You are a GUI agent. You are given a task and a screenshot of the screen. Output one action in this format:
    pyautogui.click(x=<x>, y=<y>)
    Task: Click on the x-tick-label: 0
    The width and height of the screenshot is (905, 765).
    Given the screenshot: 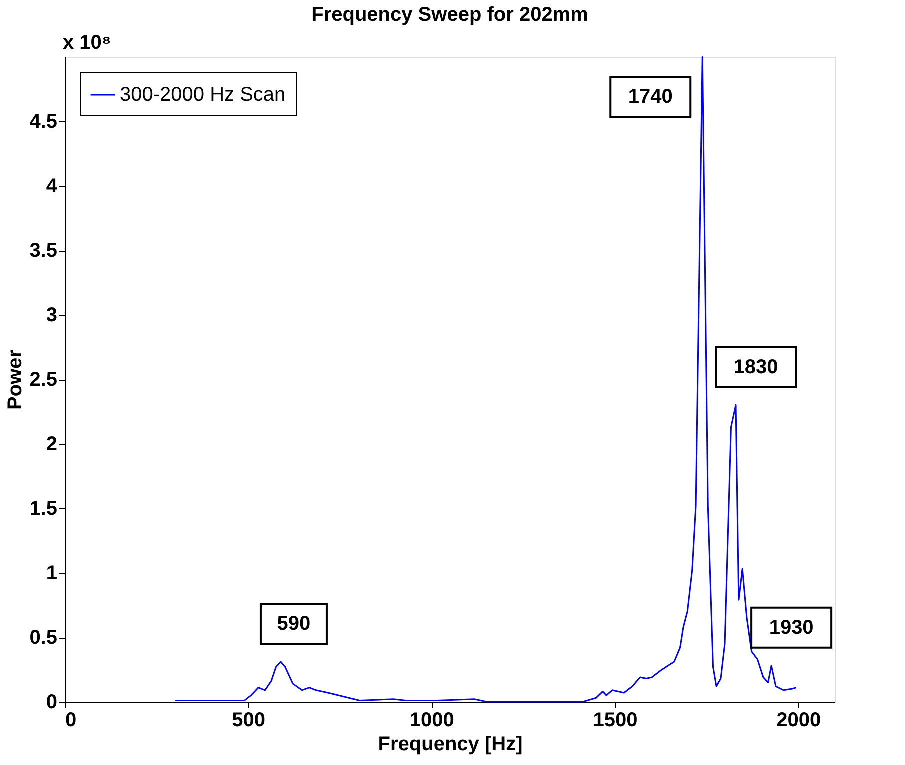 What is the action you would take?
    pyautogui.click(x=71, y=721)
    